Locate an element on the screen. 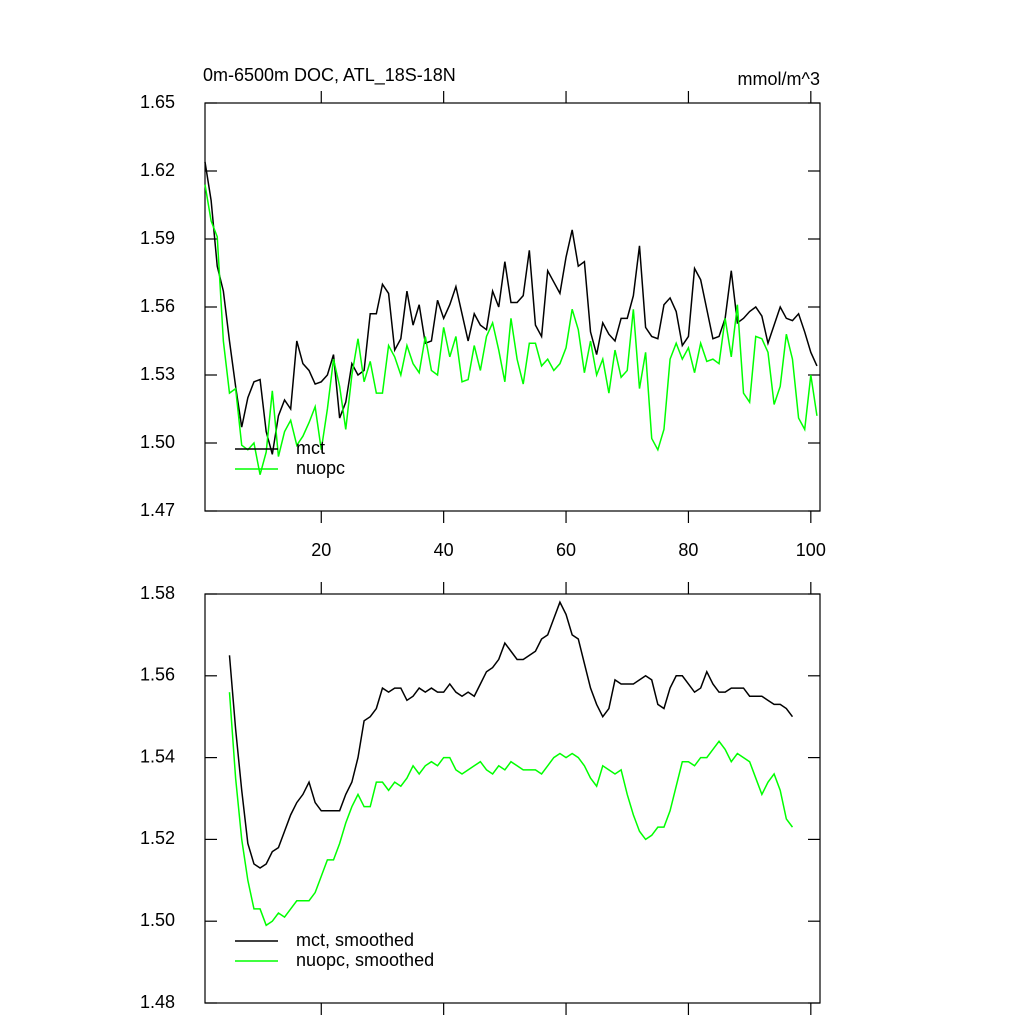 This screenshot has width=1024, height=1024. units-label: mmol/m^3 is located at coordinates (779, 79).